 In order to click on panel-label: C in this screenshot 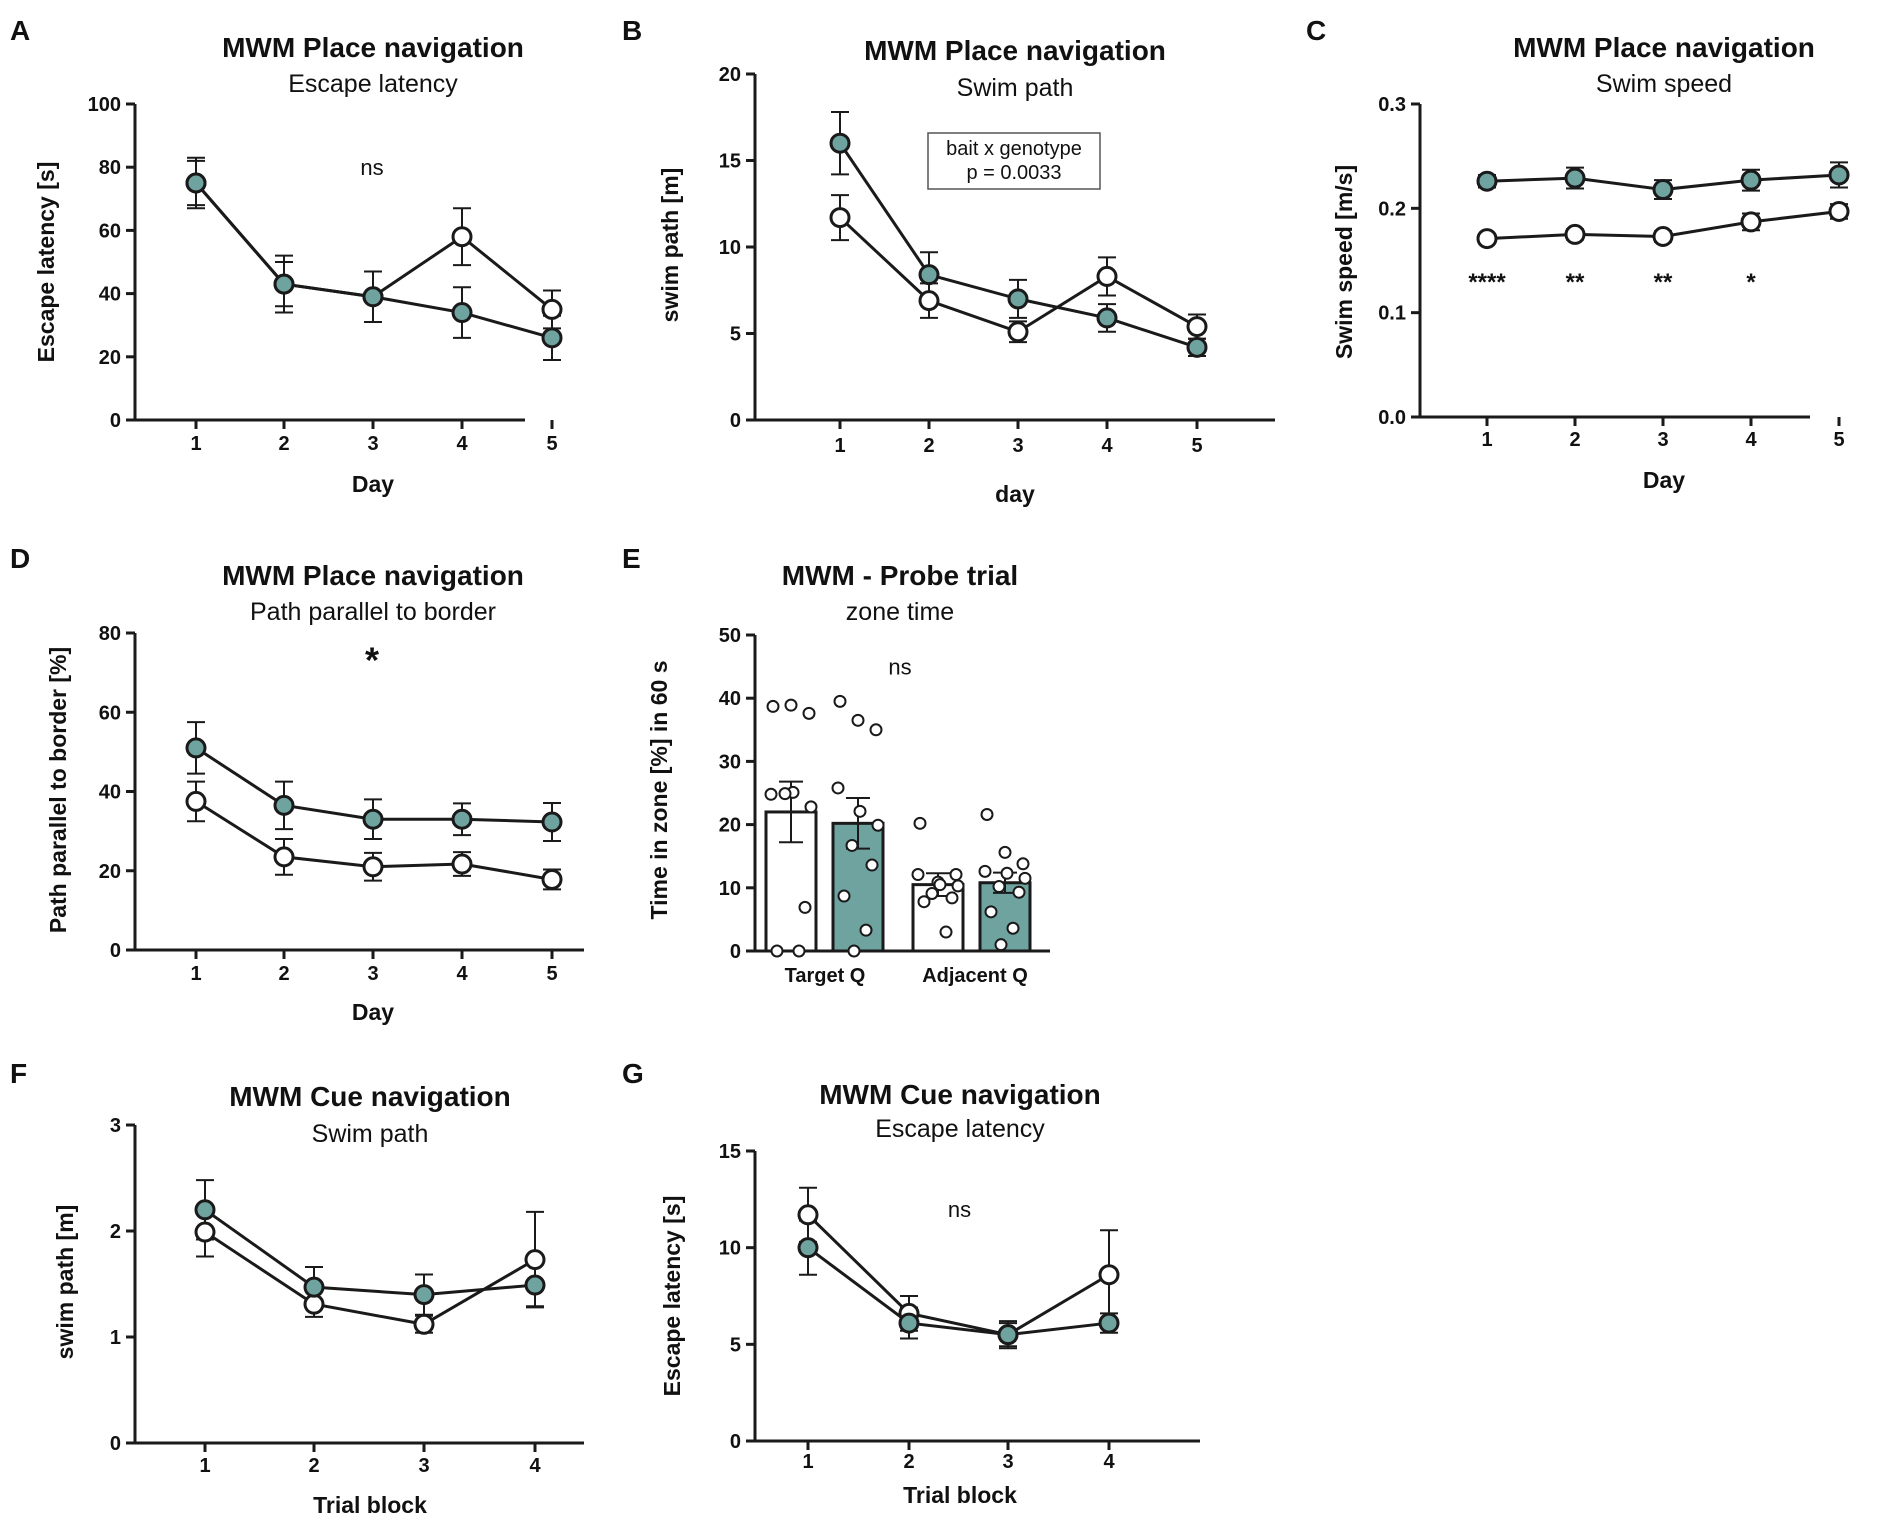, I will do `click(1316, 30)`.